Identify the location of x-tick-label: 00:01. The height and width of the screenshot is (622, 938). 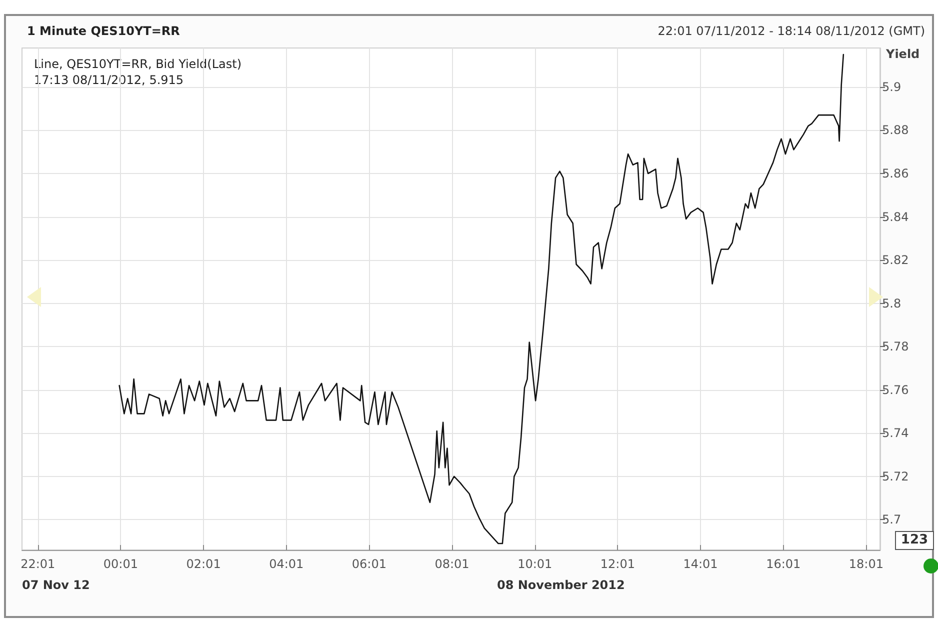
(120, 564).